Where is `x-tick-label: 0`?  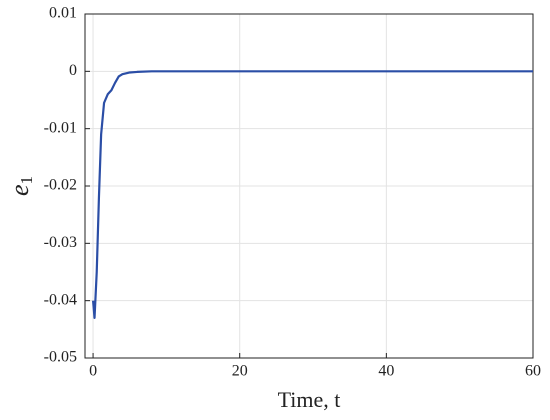 x-tick-label: 0 is located at coordinates (93, 371).